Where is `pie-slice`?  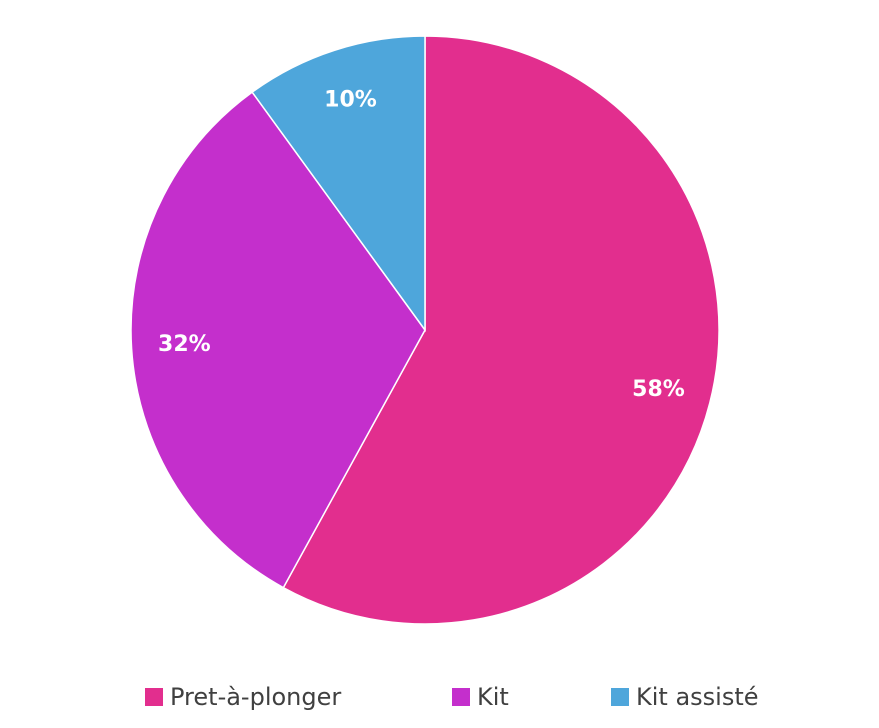
pie-slice is located at coordinates (338, 184).